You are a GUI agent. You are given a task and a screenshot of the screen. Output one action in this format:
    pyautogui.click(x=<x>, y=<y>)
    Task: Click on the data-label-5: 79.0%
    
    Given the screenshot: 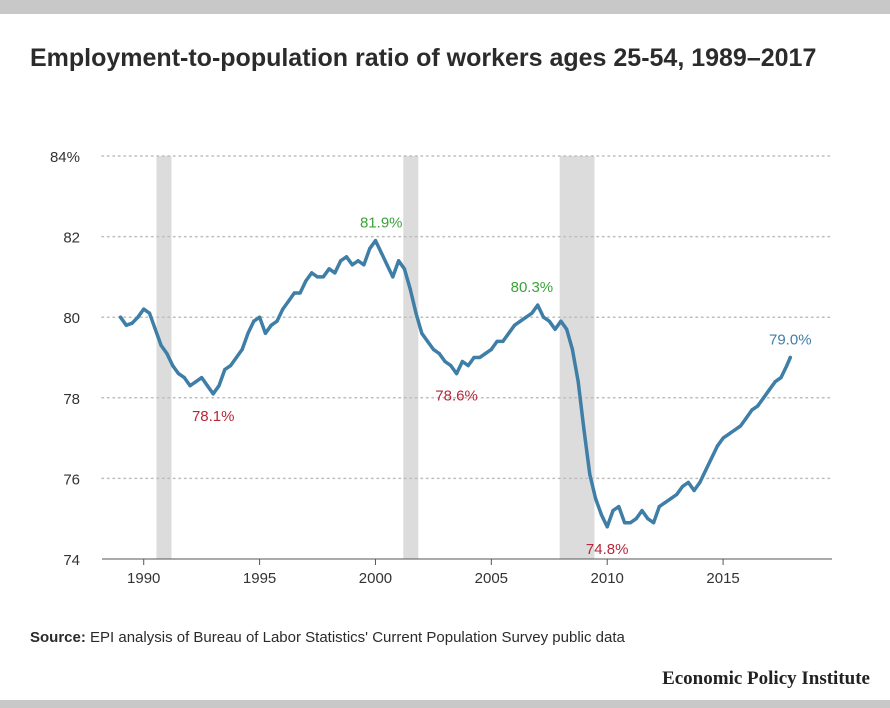 What is the action you would take?
    pyautogui.click(x=790, y=340)
    